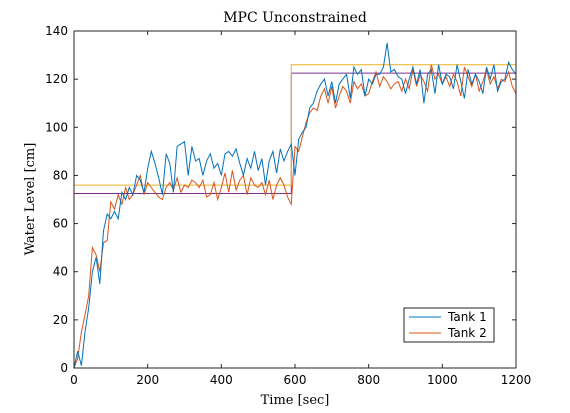  I want to click on legend-box, so click(449, 325).